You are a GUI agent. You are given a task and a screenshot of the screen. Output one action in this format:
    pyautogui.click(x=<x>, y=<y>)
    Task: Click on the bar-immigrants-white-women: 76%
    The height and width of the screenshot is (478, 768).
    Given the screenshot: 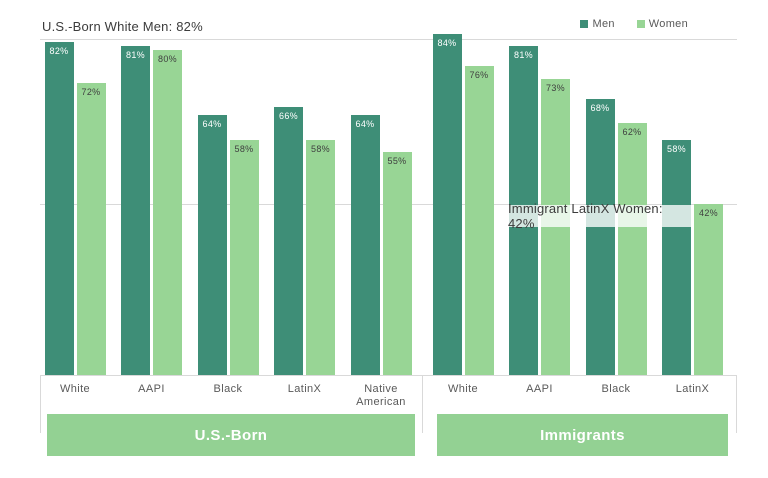 What is the action you would take?
    pyautogui.click(x=479, y=220)
    